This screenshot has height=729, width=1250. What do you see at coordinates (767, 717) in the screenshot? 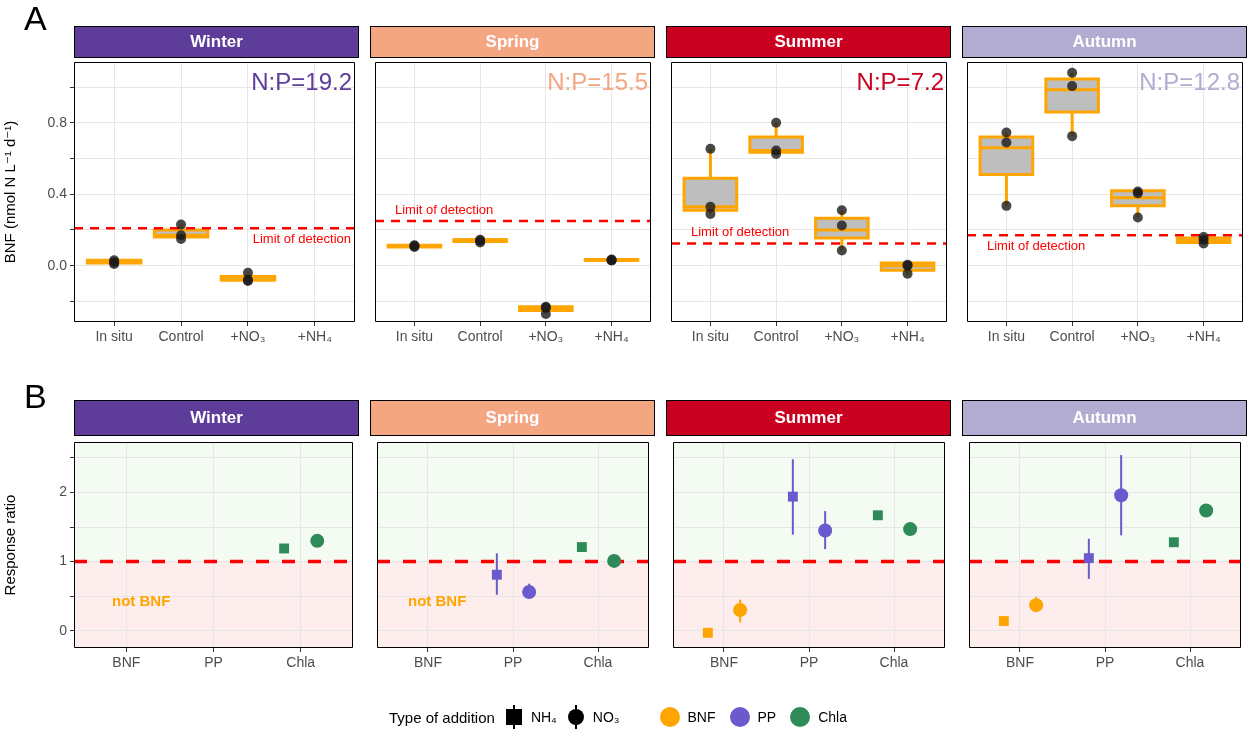
I see `category-label: PP` at bounding box center [767, 717].